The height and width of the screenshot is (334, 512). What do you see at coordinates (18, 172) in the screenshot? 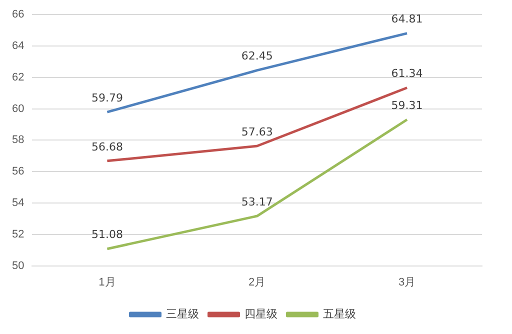
I see `y-tick-label: 56` at bounding box center [18, 172].